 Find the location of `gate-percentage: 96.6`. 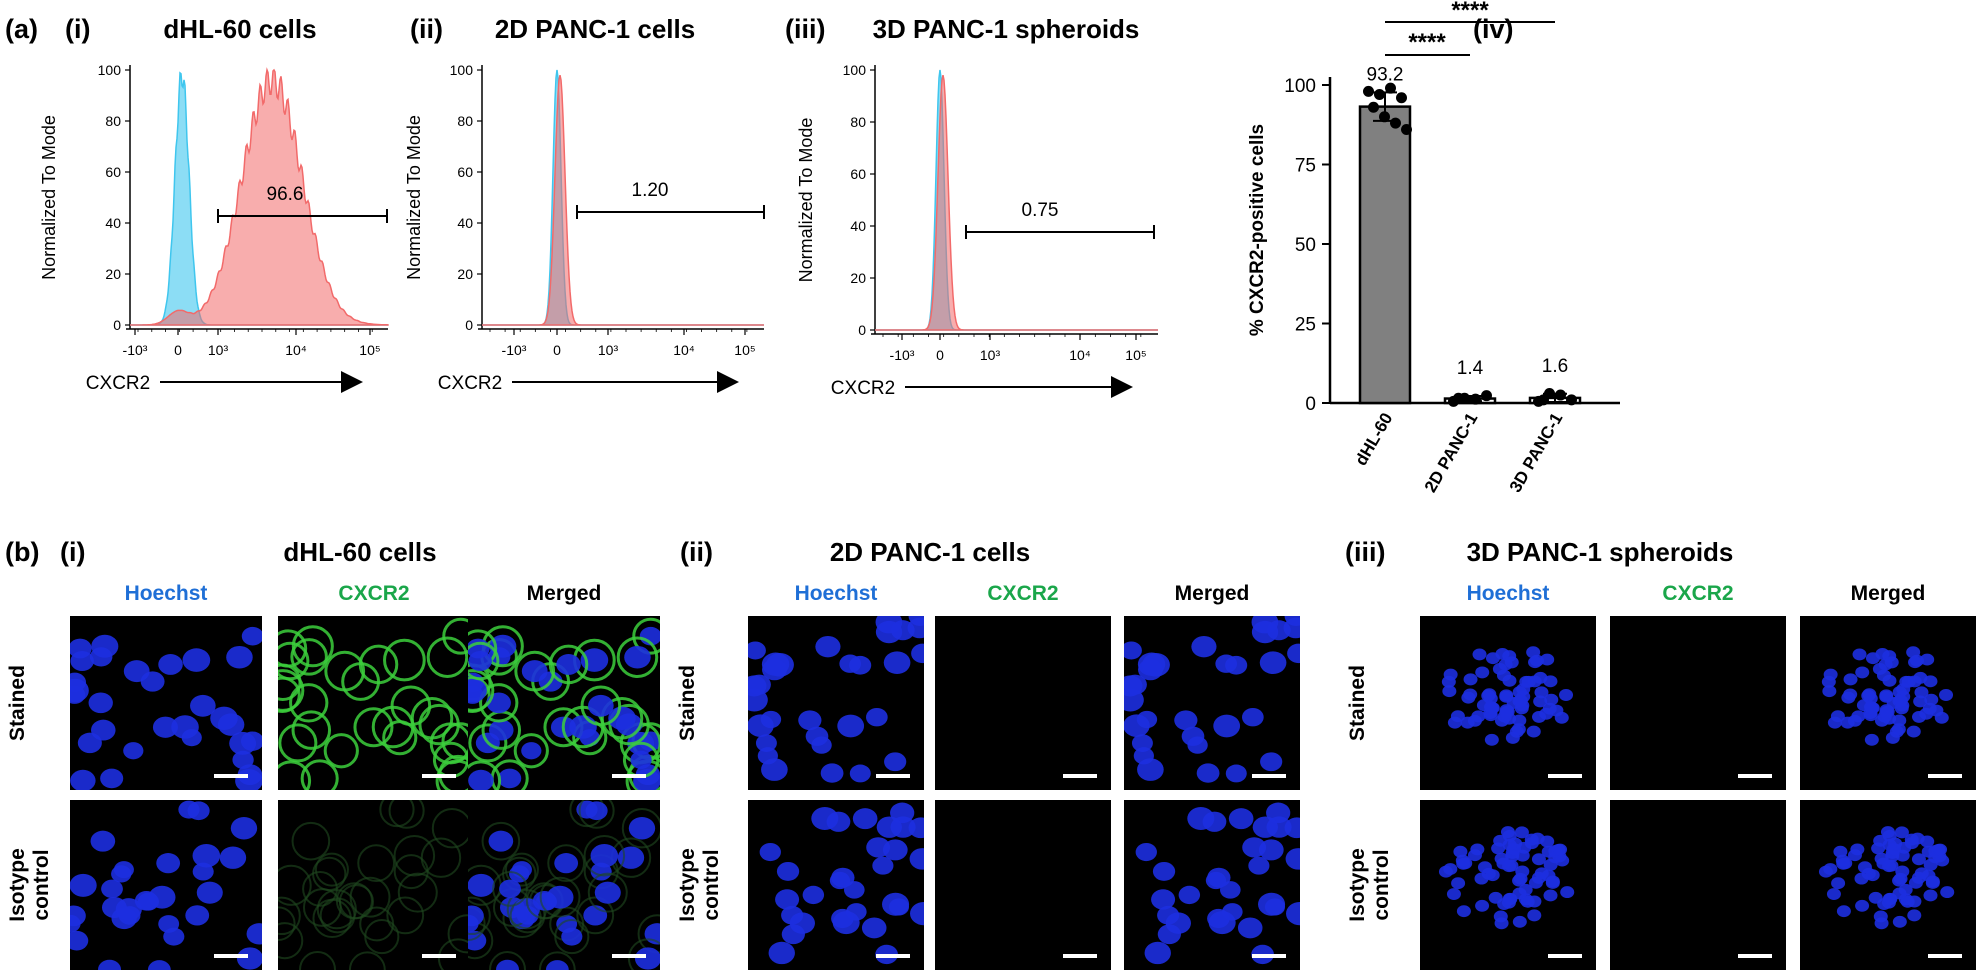

gate-percentage: 96.6 is located at coordinates (285, 194).